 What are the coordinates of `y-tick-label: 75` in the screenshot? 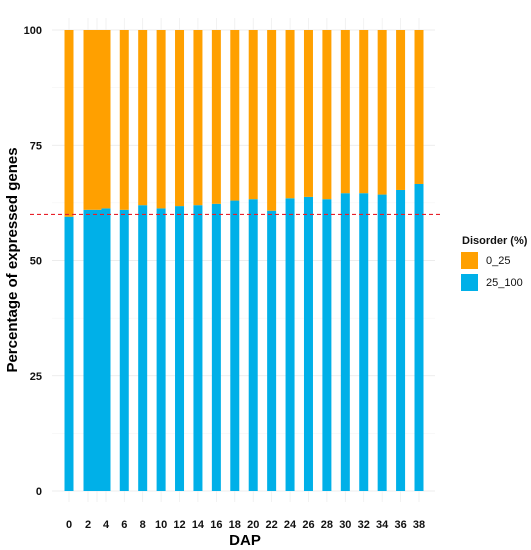 It's located at (36, 146).